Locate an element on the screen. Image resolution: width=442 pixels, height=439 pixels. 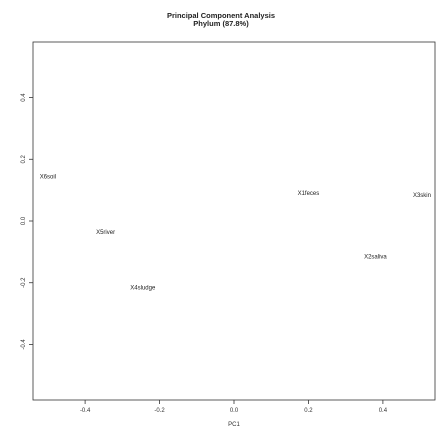
data-point-label: X1feces is located at coordinates (309, 194).